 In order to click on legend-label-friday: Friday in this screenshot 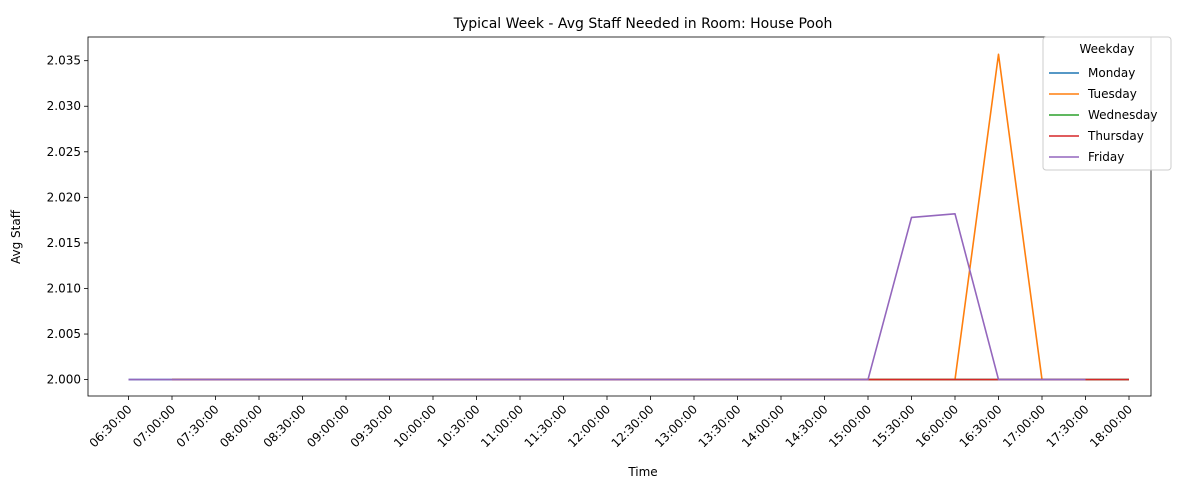, I will do `click(1106, 157)`.